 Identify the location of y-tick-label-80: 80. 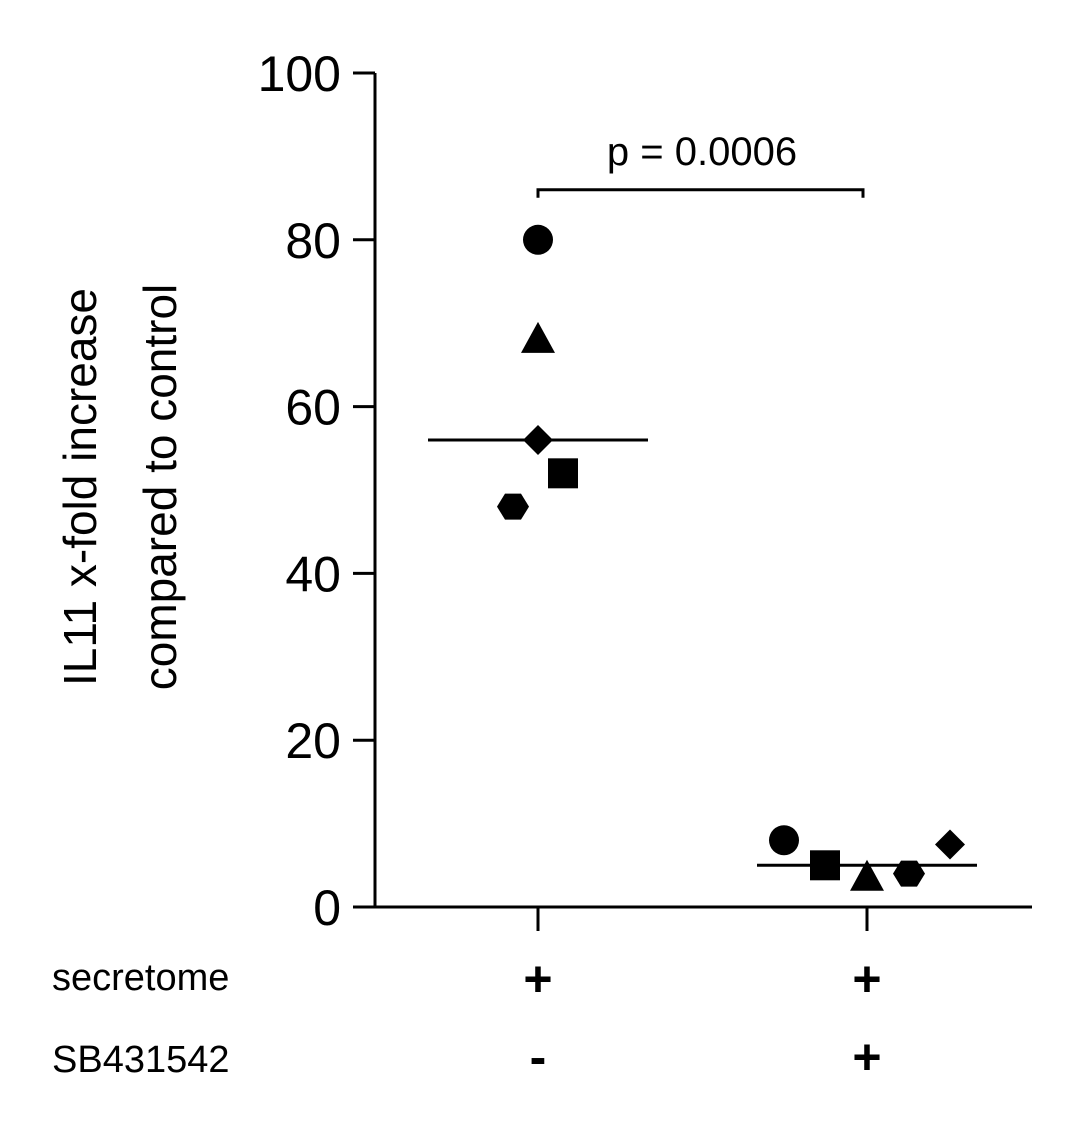
(313, 241).